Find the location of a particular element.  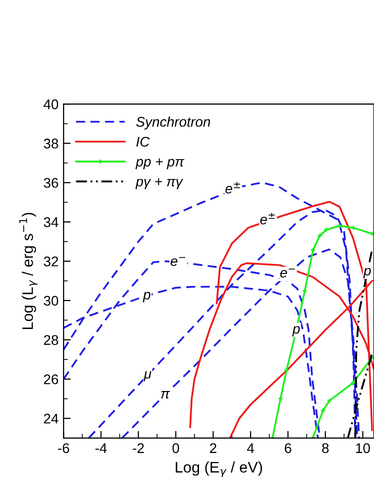

legend-label: pp + pπ is located at coordinates (159, 164).